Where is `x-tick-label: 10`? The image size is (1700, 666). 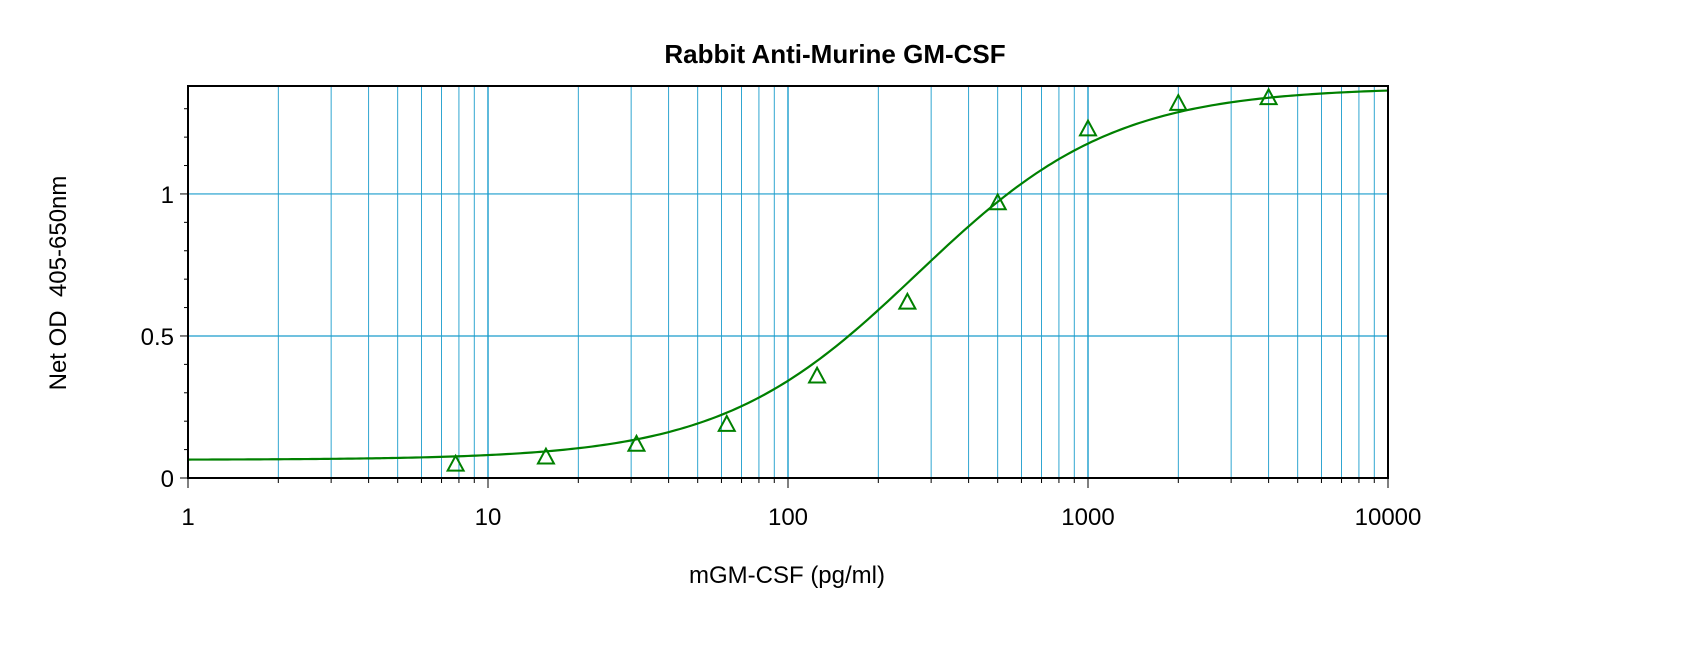 x-tick-label: 10 is located at coordinates (488, 517).